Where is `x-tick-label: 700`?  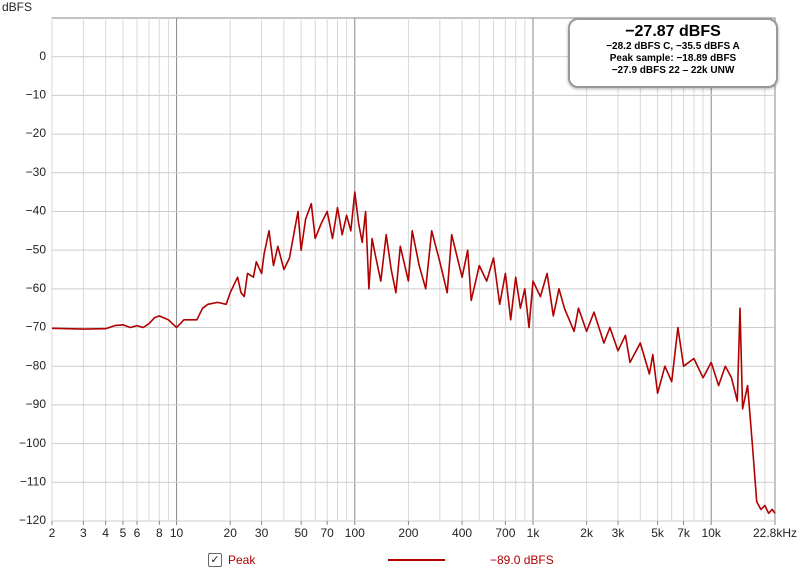 x-tick-label: 700 is located at coordinates (505, 533).